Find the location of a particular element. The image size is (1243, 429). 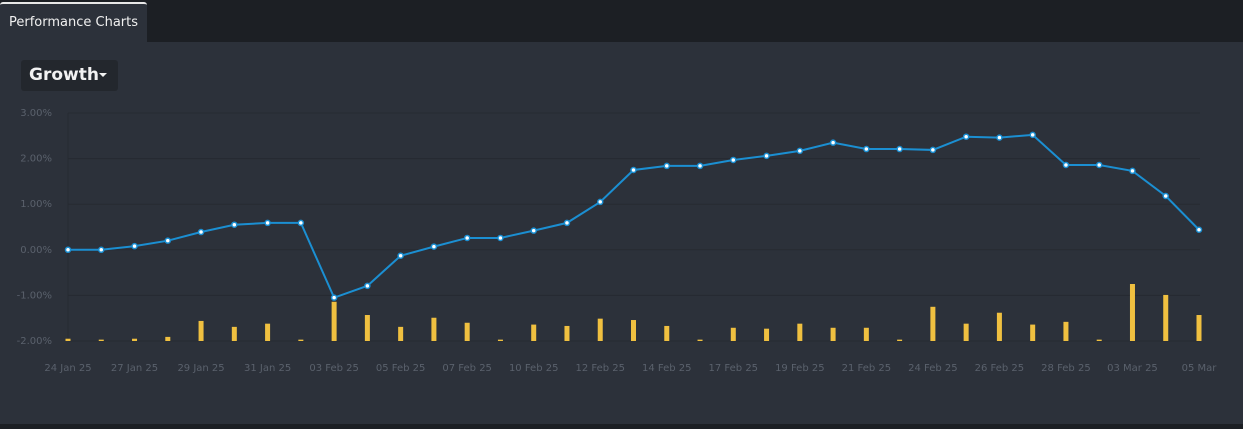

dropdown-label: Growth is located at coordinates (64, 75).